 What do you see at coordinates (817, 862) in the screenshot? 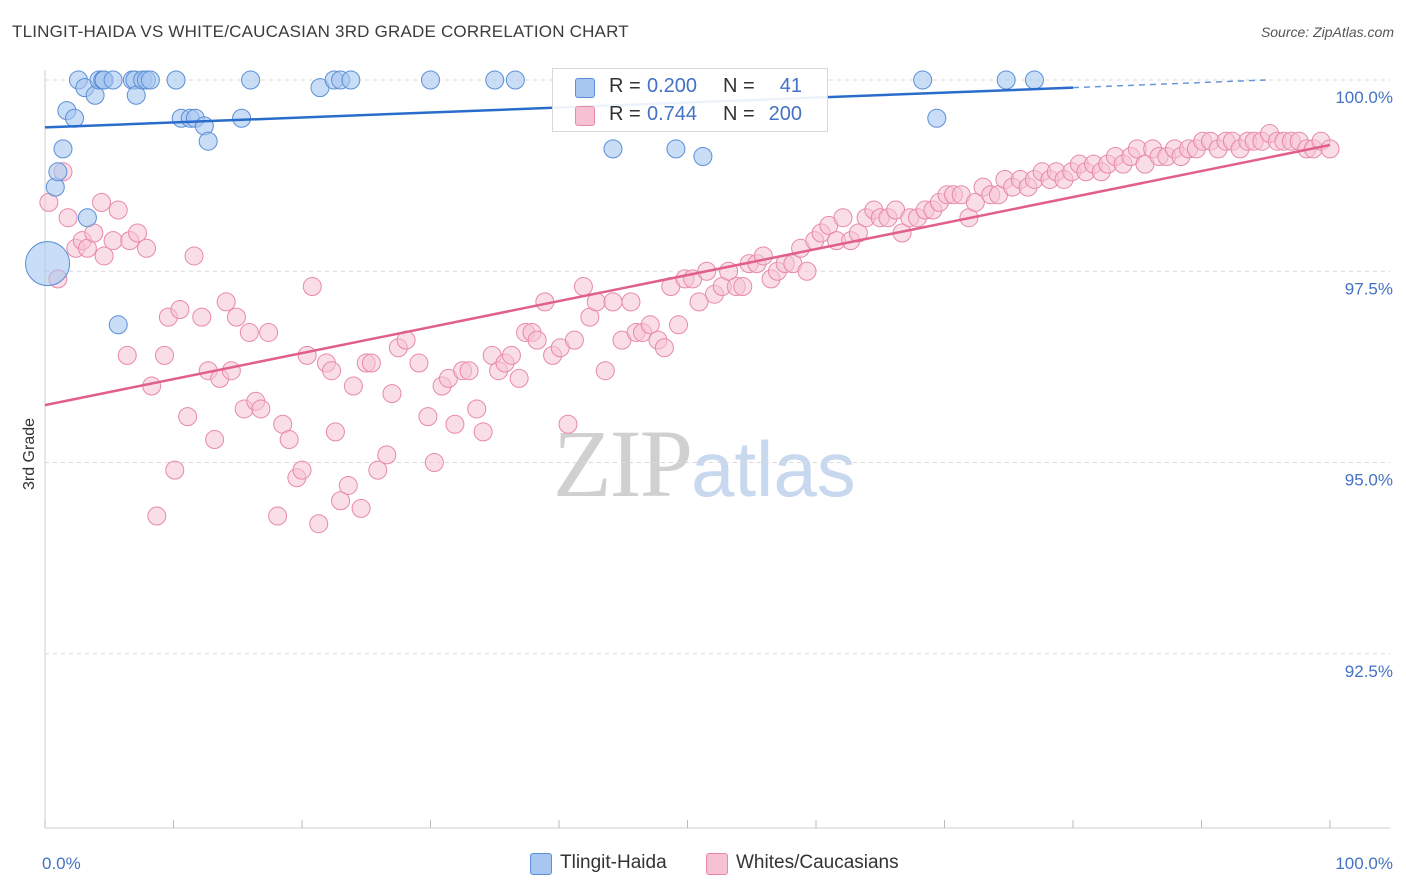
I see `legend-label: Whites/Caucasians` at bounding box center [817, 862].